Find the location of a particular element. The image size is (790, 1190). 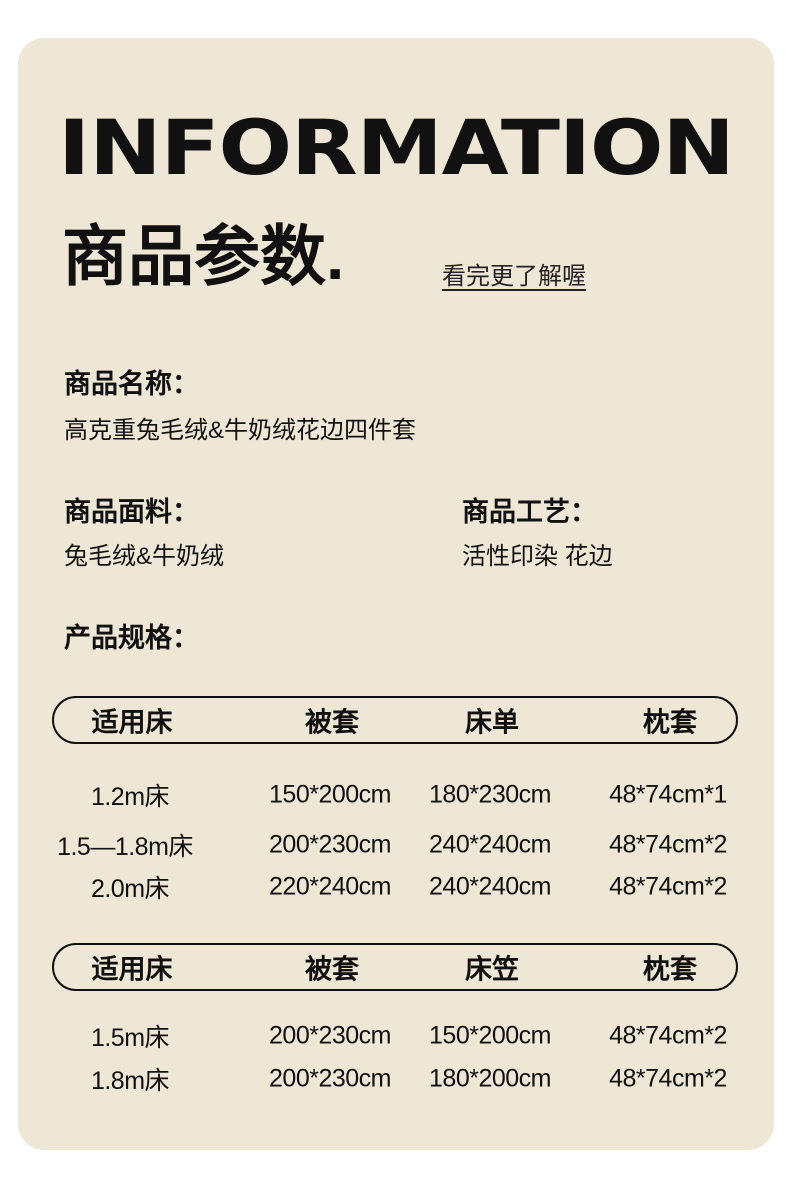

learn-more-link: 看完更了解喔 is located at coordinates (514, 276).